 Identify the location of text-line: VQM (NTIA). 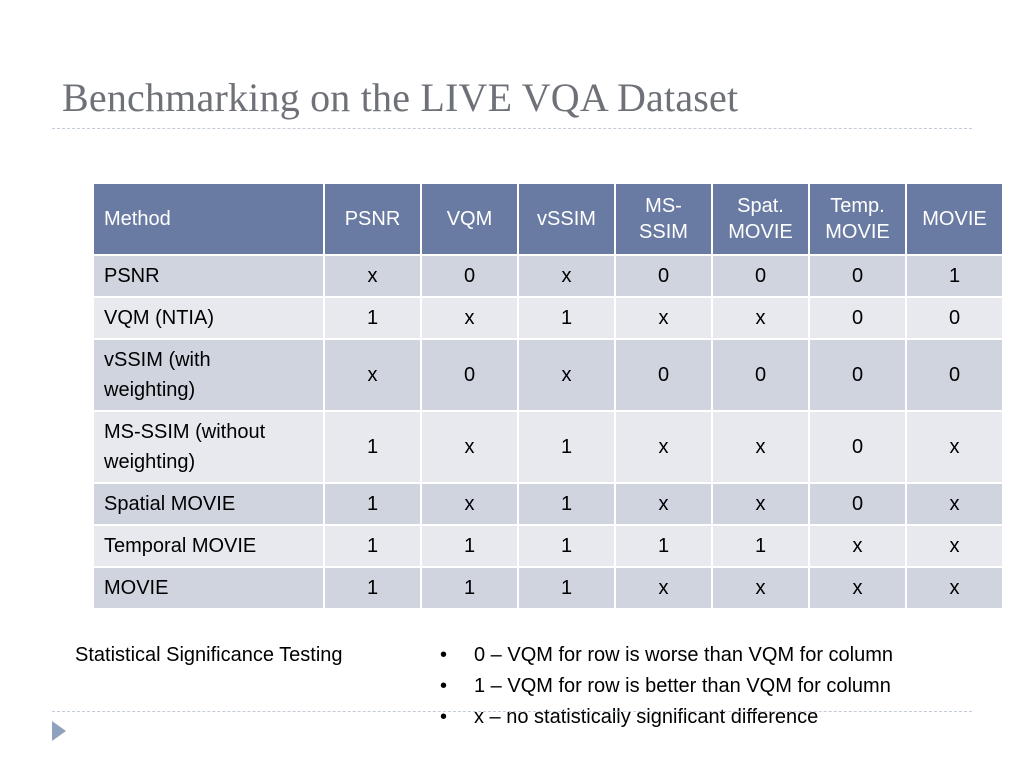
(159, 318).